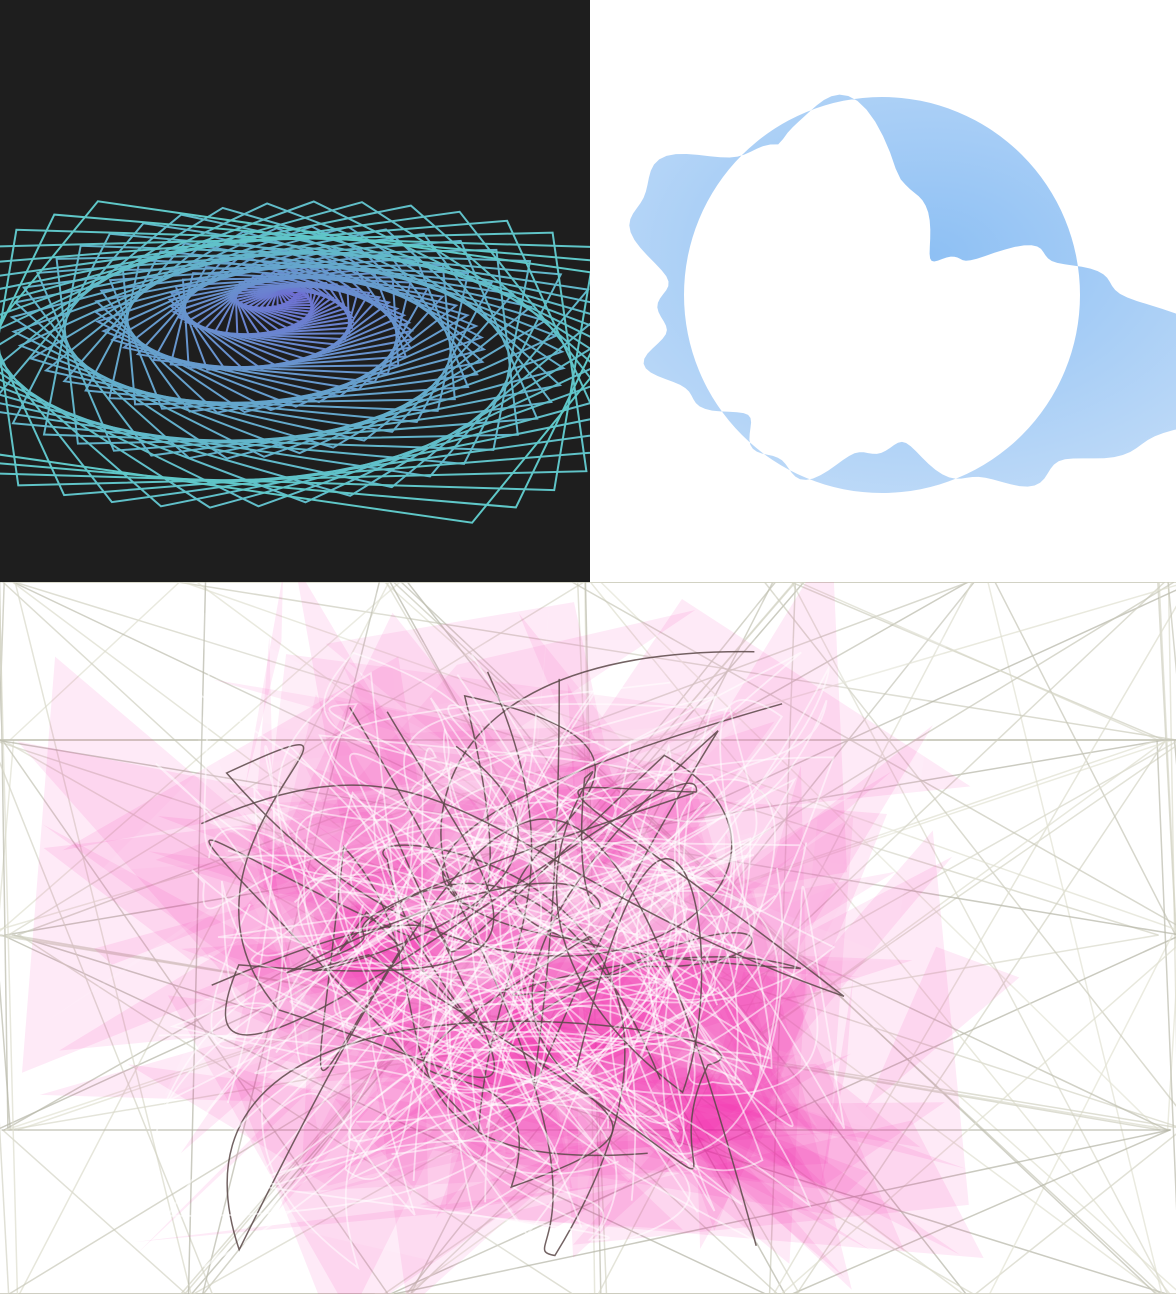 The width and height of the screenshot is (1176, 1294). Describe the element at coordinates (902, 293) in the screenshot. I see `blob-art` at that location.